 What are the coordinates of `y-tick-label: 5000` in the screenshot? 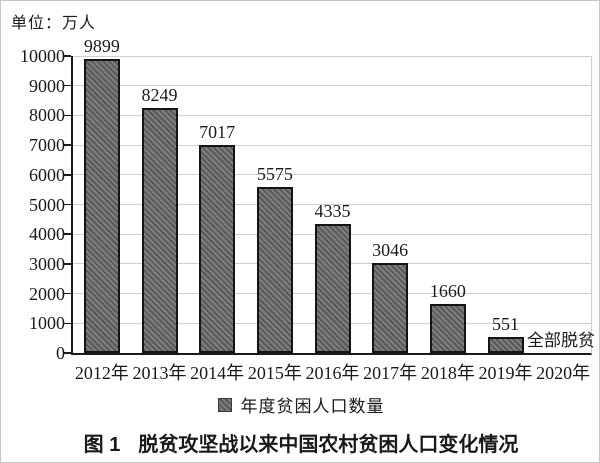 It's located at (47, 204).